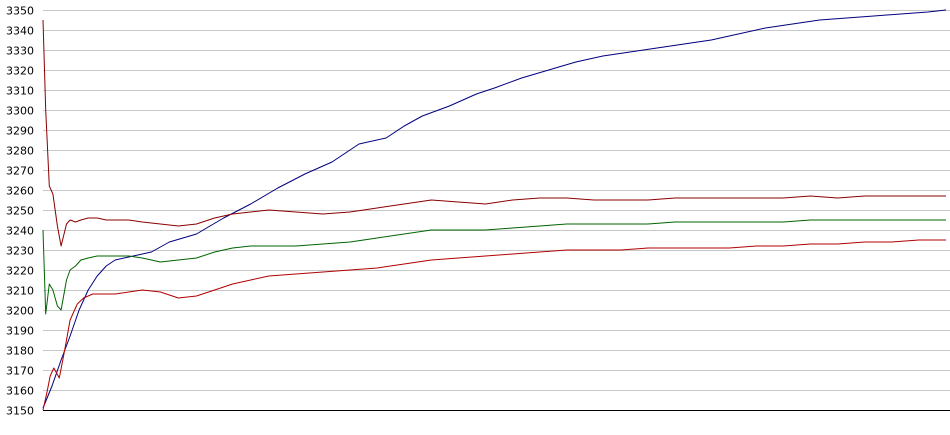  What do you see at coordinates (20, 291) in the screenshot?
I see `y-tick-label: 3210` at bounding box center [20, 291].